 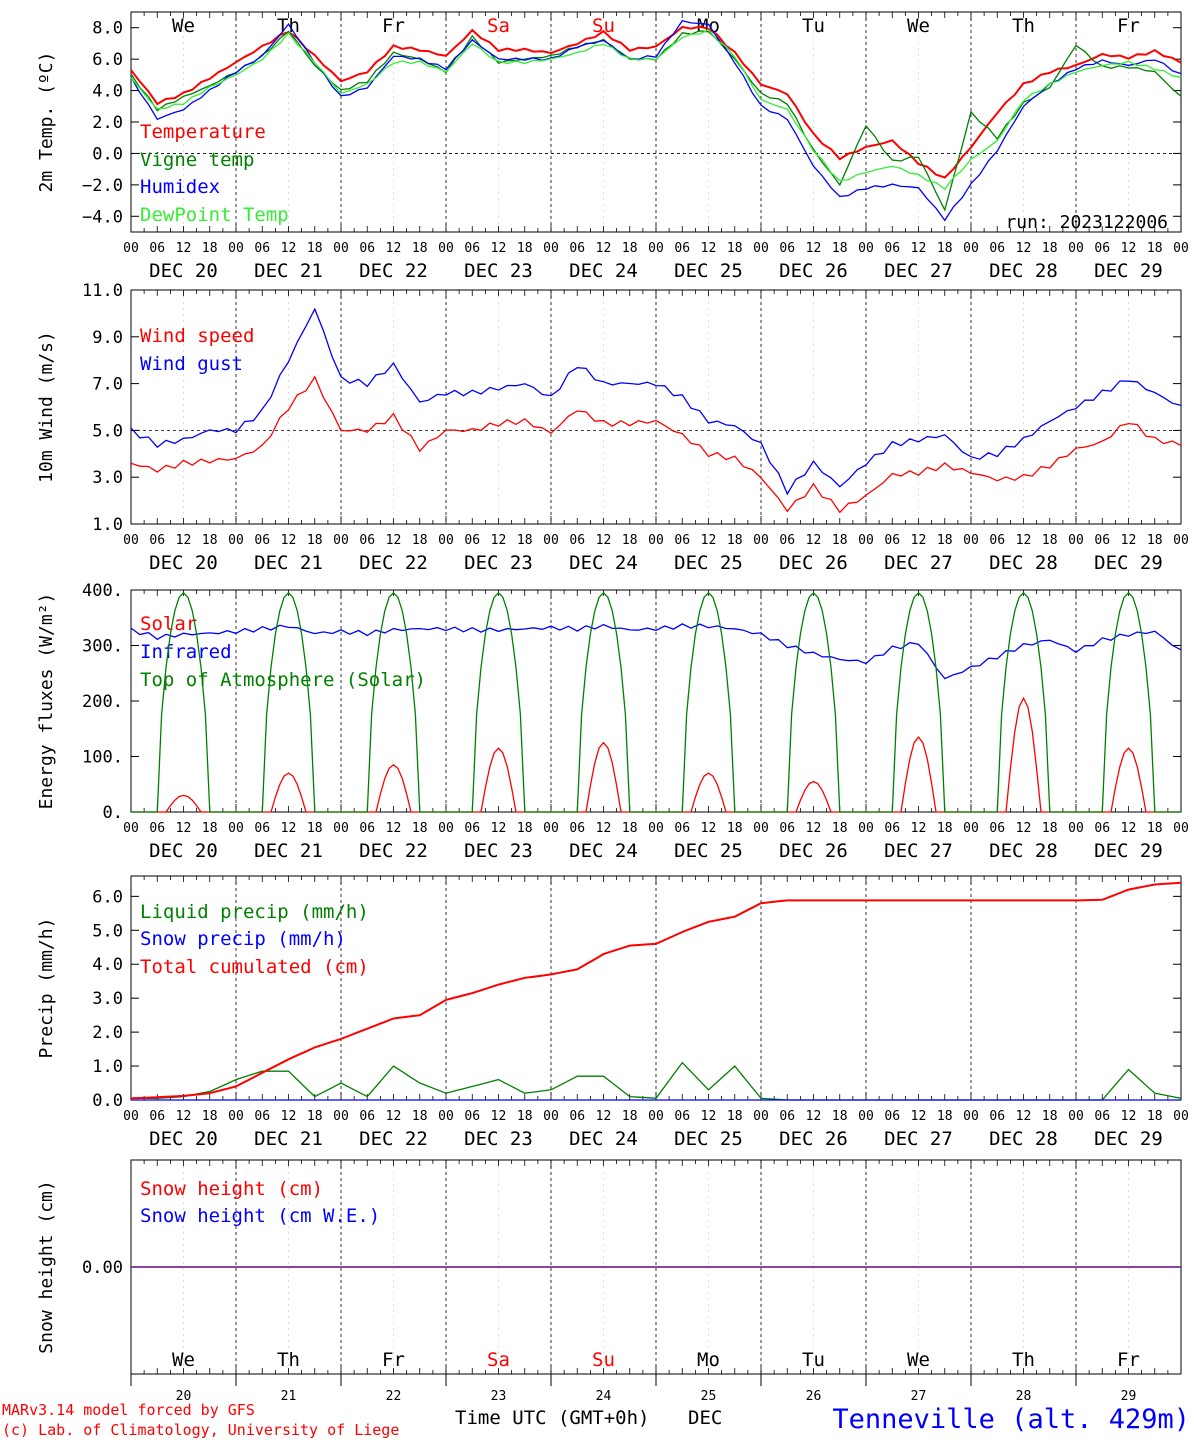 What do you see at coordinates (656, 651) in the screenshot?
I see `series-line-infrared` at bounding box center [656, 651].